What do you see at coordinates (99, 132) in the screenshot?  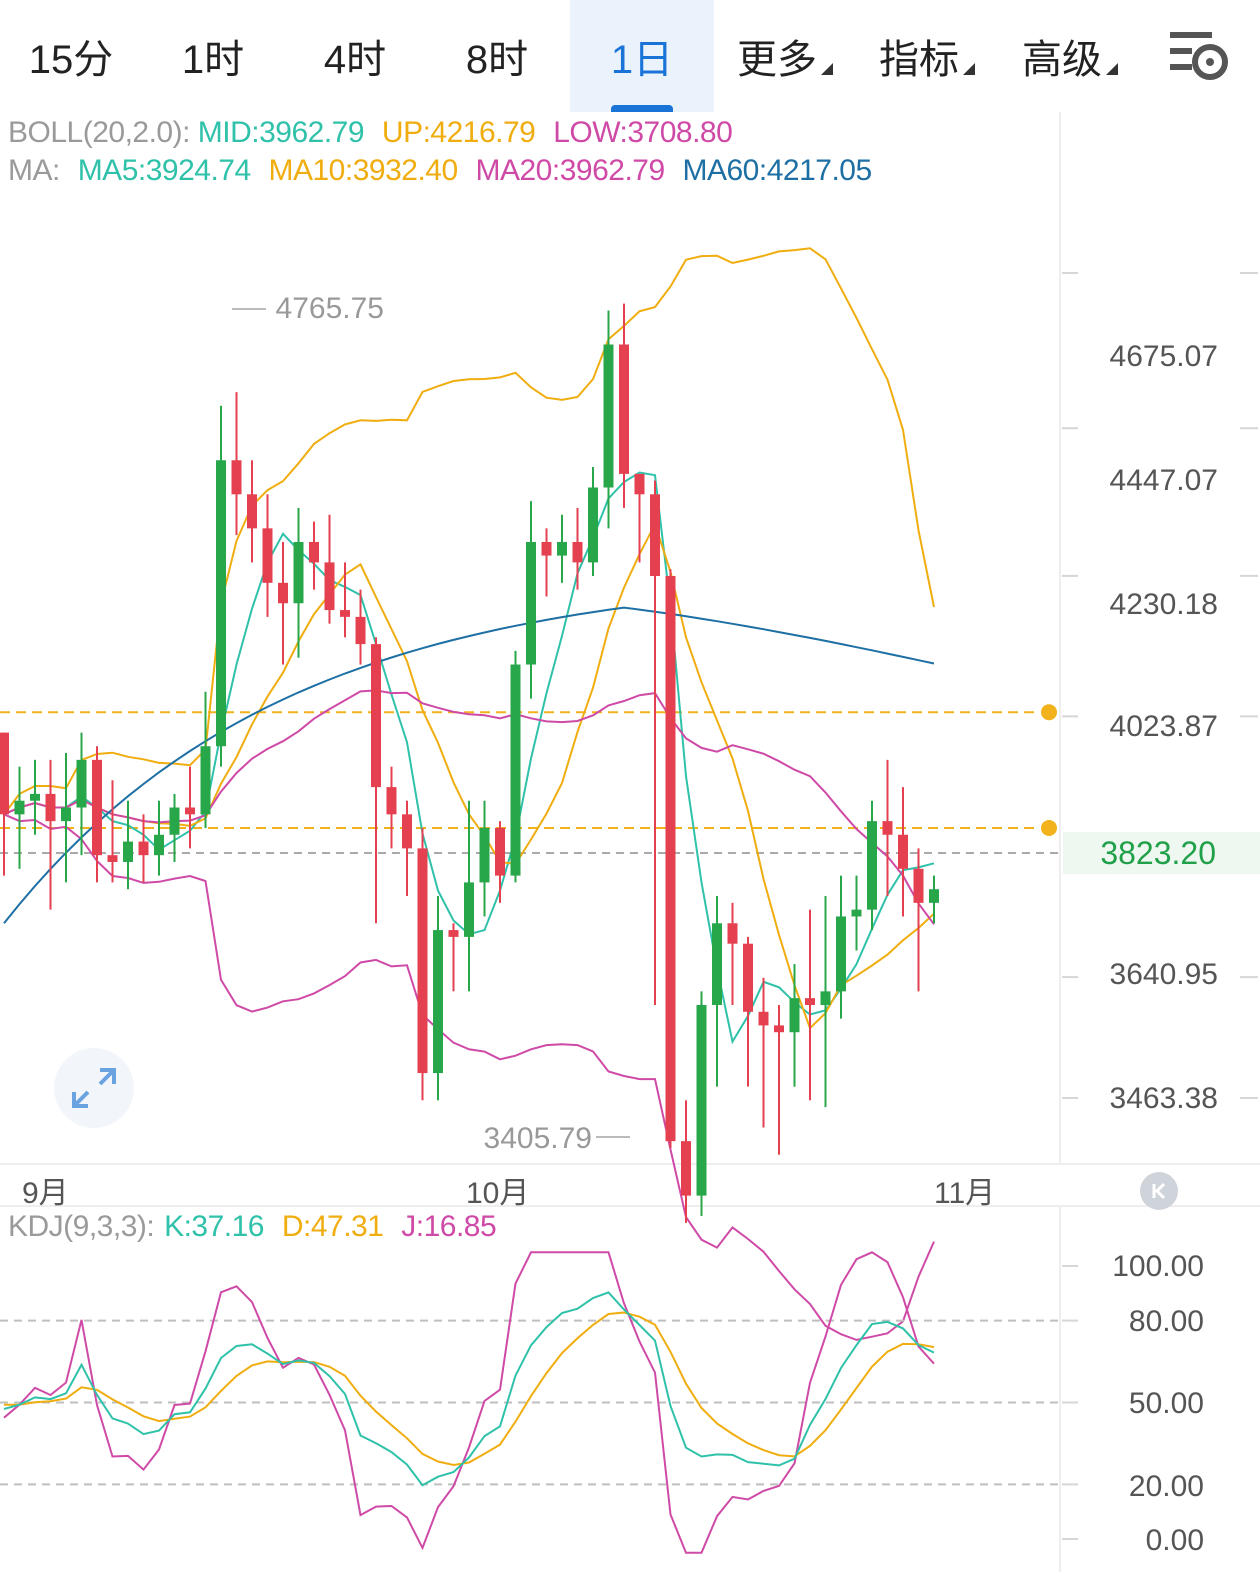 I see `boll-legend-name: BOLL(20,2.0):` at bounding box center [99, 132].